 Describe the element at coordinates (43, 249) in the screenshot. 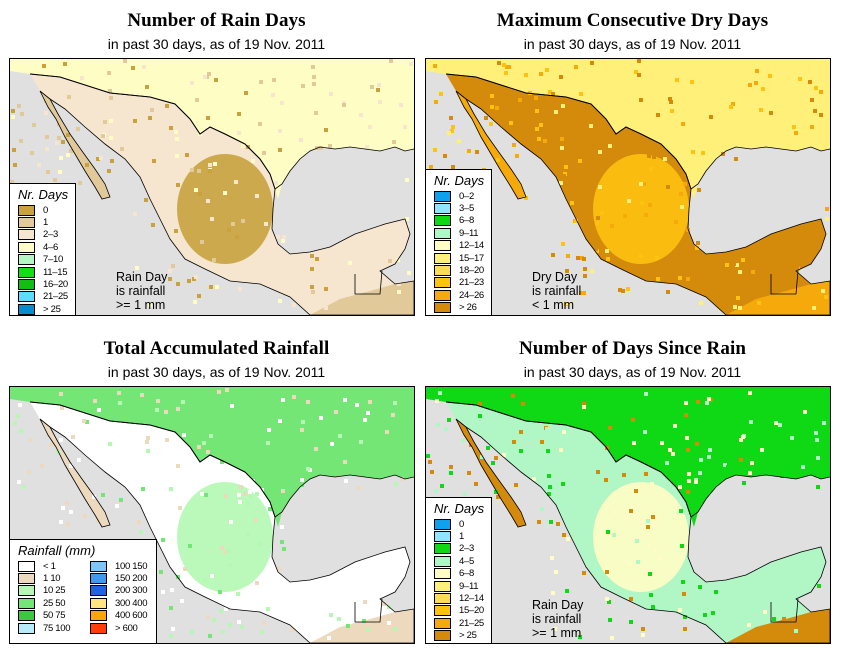

I see `legend-box: Nr. Days 0 1 2–3 4–6 7–10 11–15 16–20 21–25 > 25` at that location.